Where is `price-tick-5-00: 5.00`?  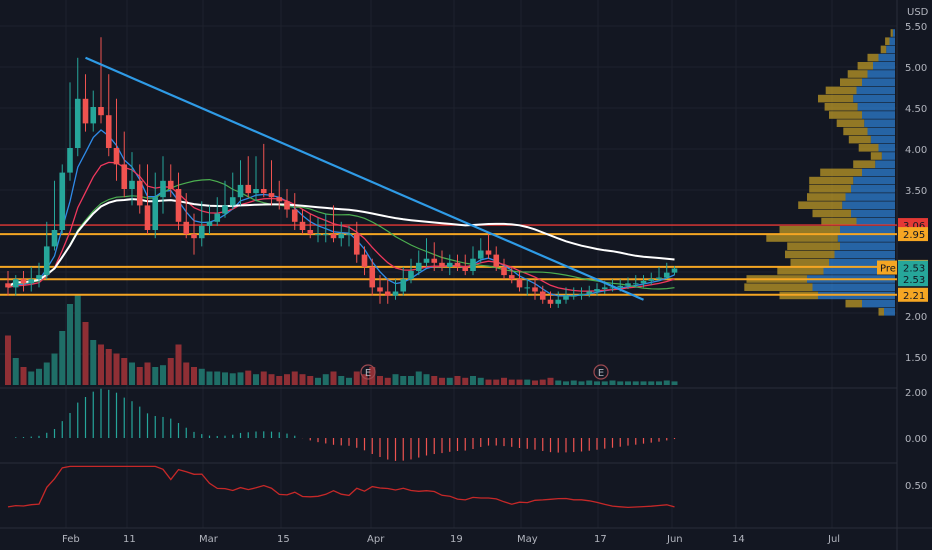 price-tick-5-00: 5.00 is located at coordinates (916, 68).